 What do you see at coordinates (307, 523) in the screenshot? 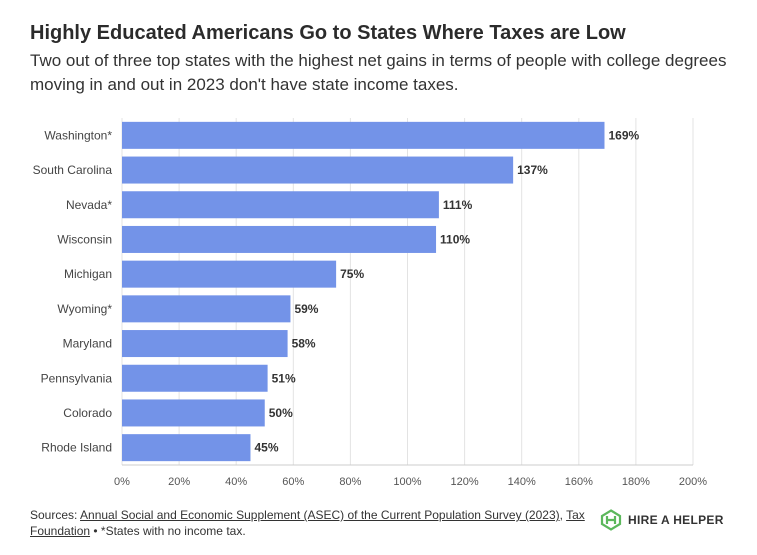
I see `tax-foundation-link: Tax Foundation` at bounding box center [307, 523].